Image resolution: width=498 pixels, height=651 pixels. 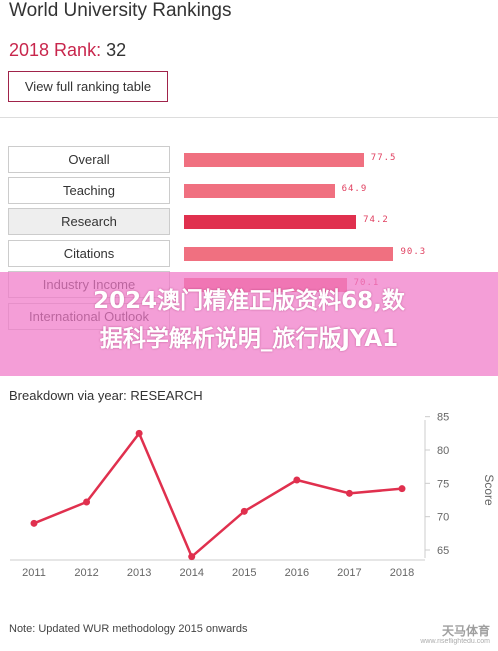 What do you see at coordinates (249, 339) in the screenshot?
I see `promo-line-2: 据科学解析说明_旅行版JYA1` at bounding box center [249, 339].